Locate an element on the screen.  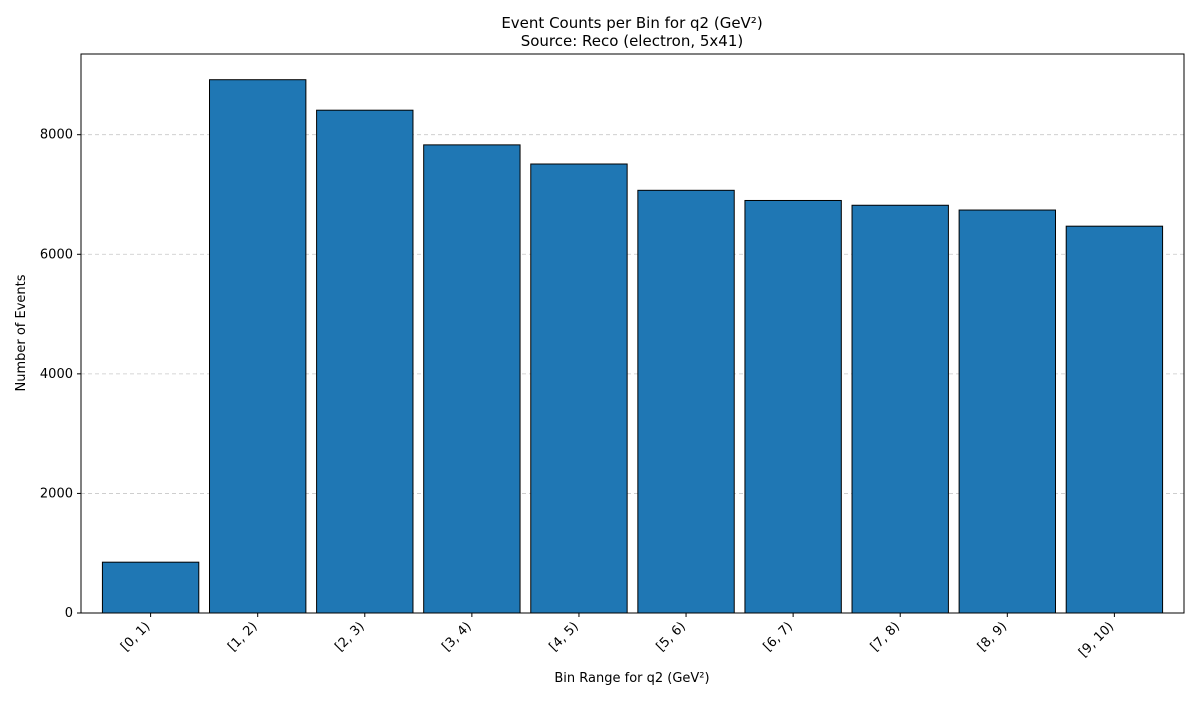
y-tick-label: 6000 is located at coordinates (56, 254).